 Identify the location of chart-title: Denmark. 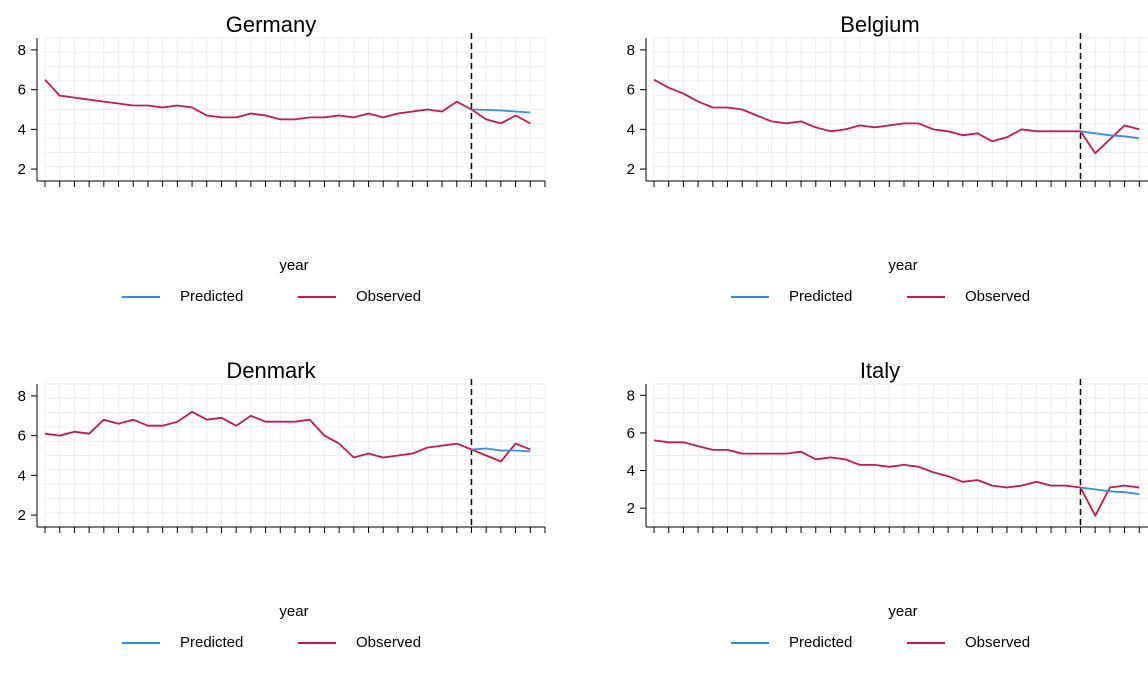
(271, 370).